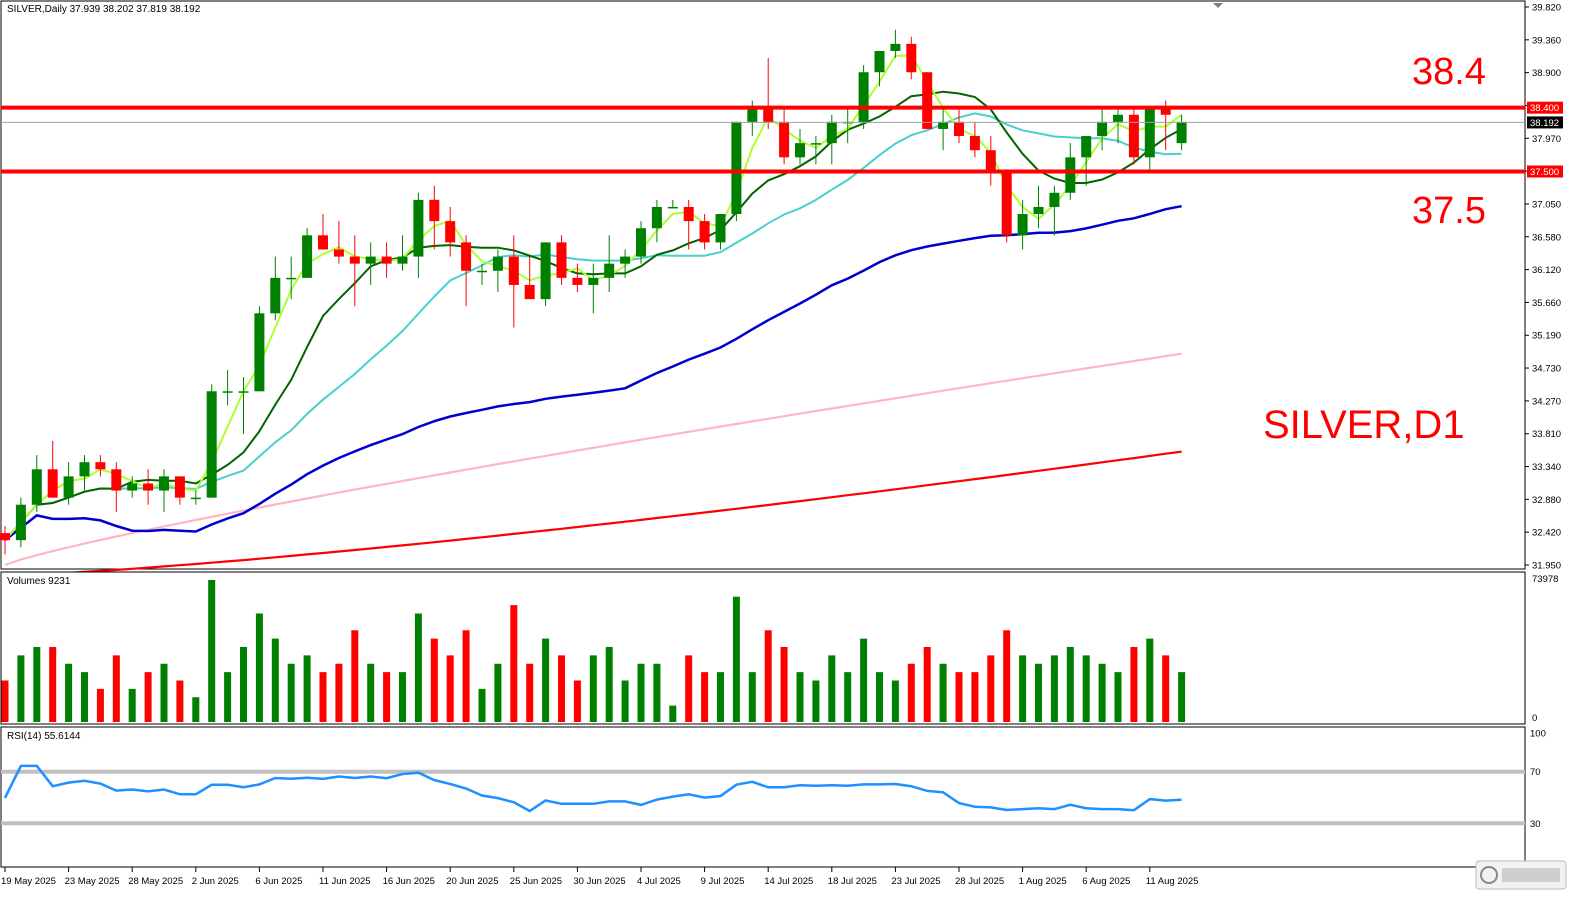 The image size is (1574, 901). I want to click on time-tick-label: 23 May 2025, so click(92, 881).